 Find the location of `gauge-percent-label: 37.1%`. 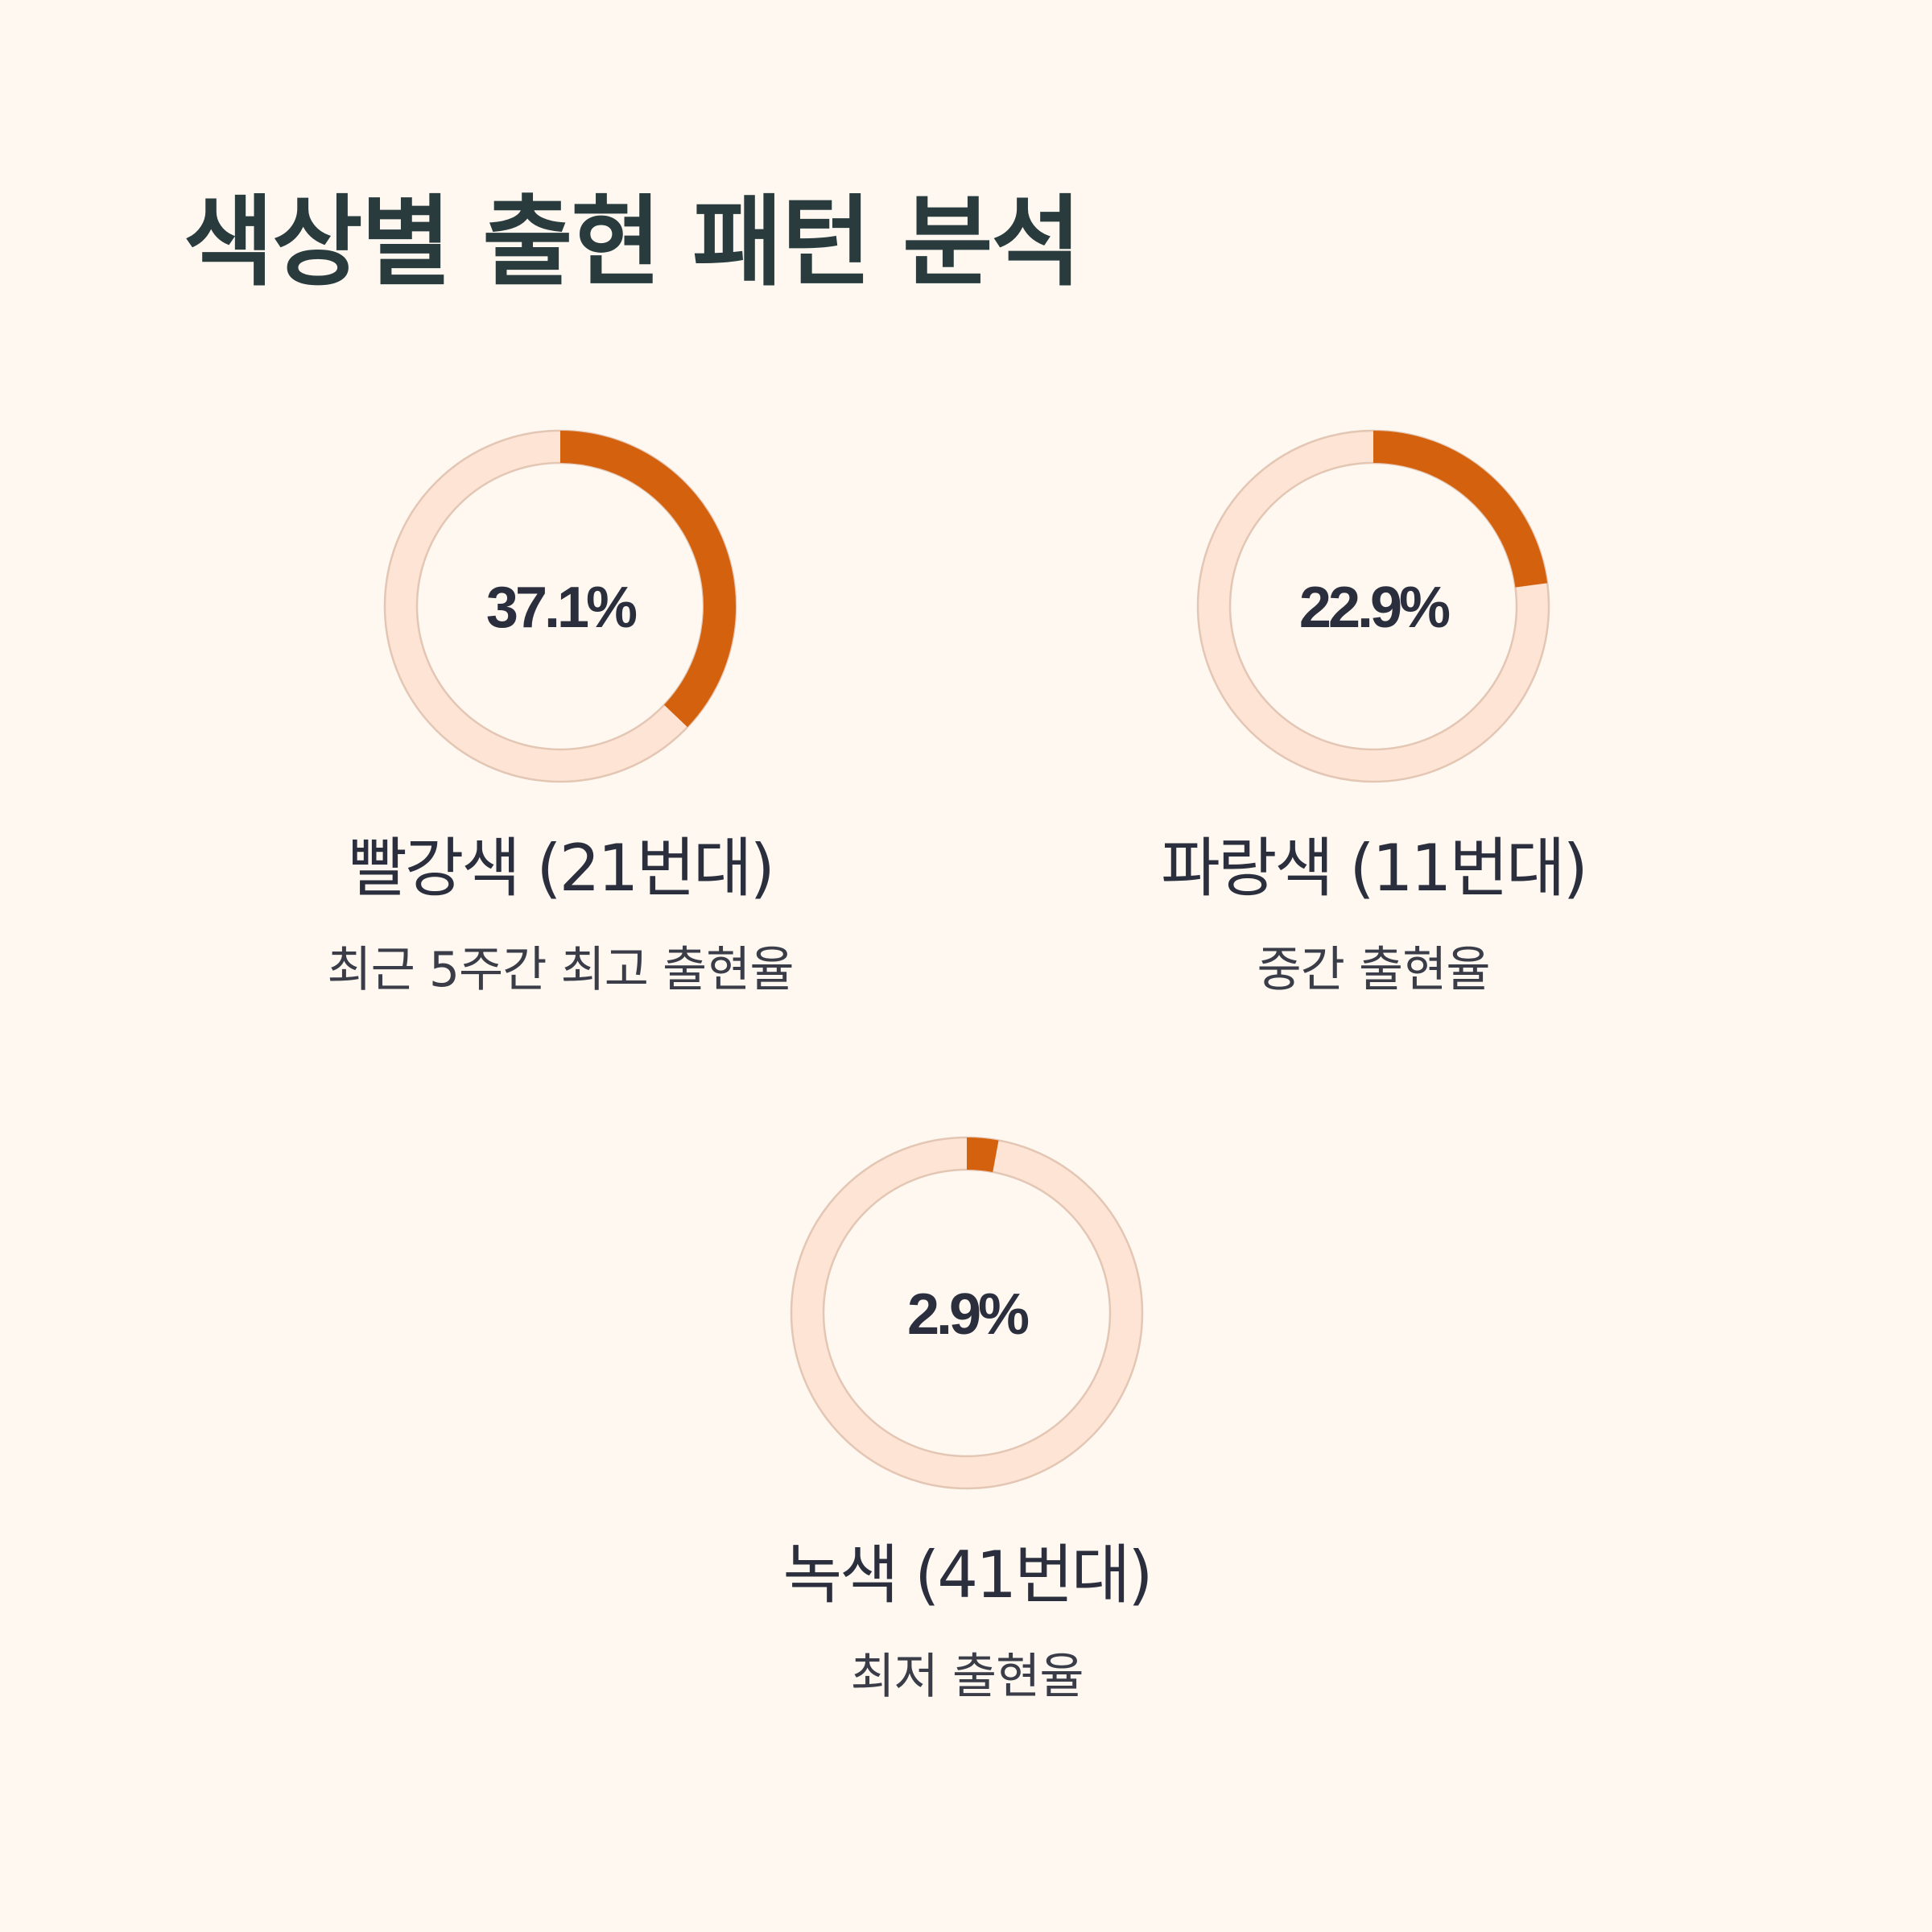

gauge-percent-label: 37.1% is located at coordinates (561, 608).